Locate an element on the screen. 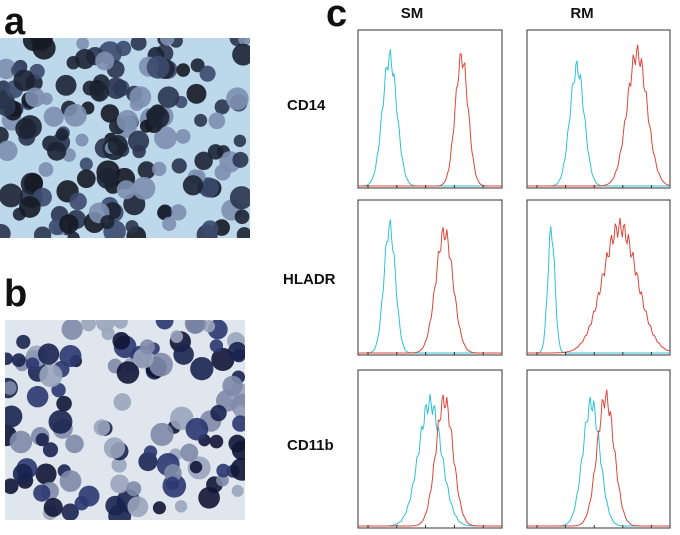 The height and width of the screenshot is (535, 680). panel-label: b is located at coordinates (15, 294).